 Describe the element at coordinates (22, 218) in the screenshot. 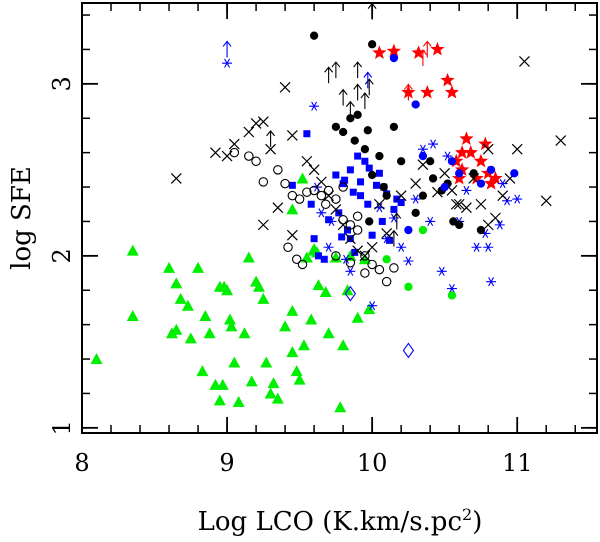

I see `y-axis-label: log SFE` at that location.